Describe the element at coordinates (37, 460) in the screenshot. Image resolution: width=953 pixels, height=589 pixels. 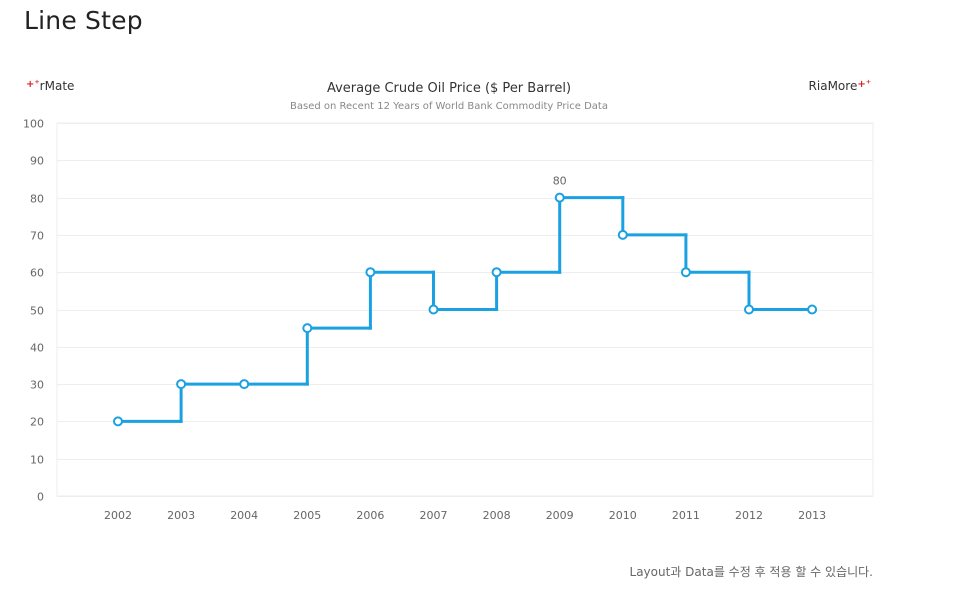
I see `y-tick-label: 10` at that location.